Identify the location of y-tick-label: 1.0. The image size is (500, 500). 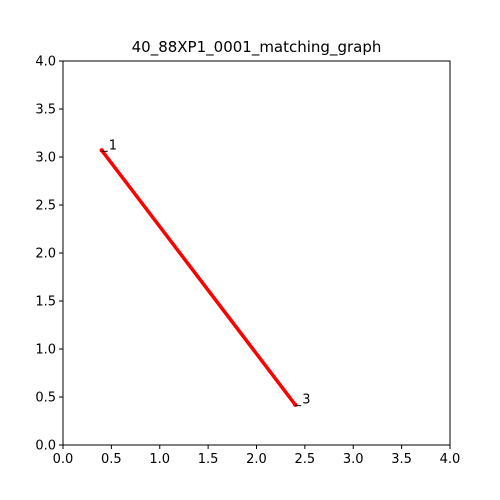
(45, 350).